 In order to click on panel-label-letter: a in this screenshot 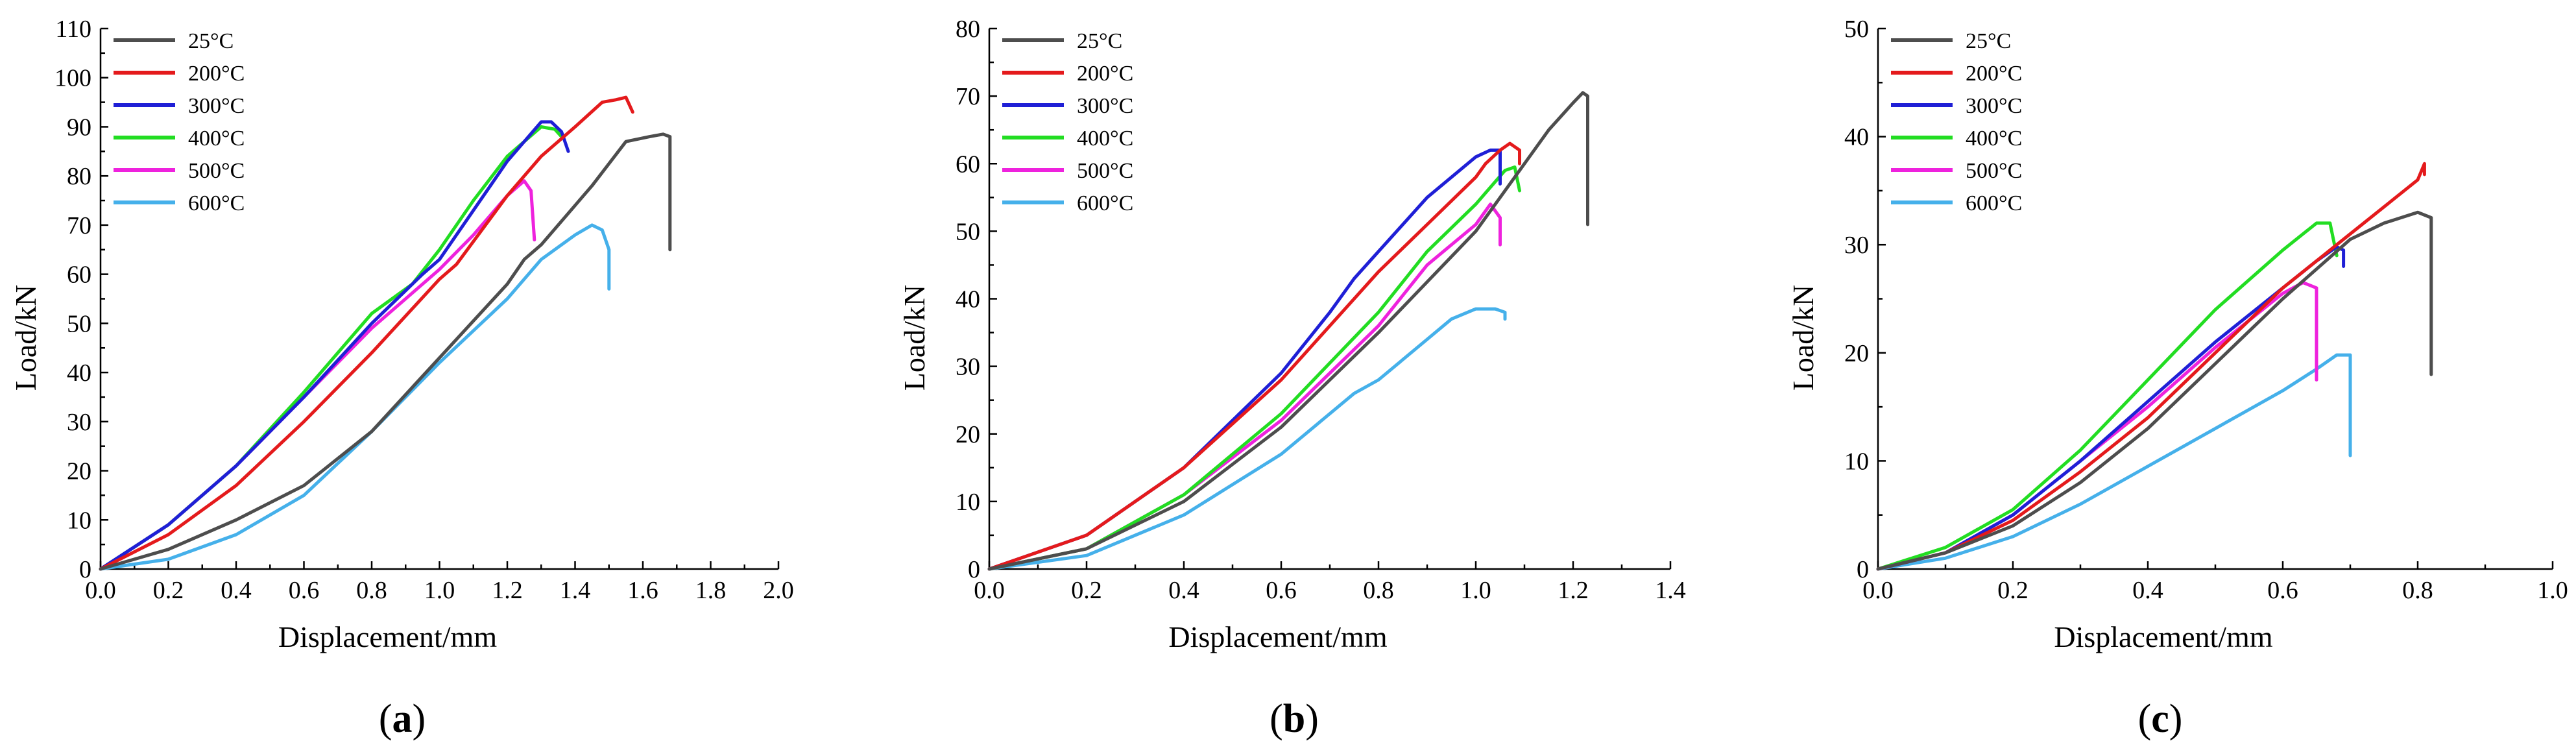, I will do `click(402, 719)`.